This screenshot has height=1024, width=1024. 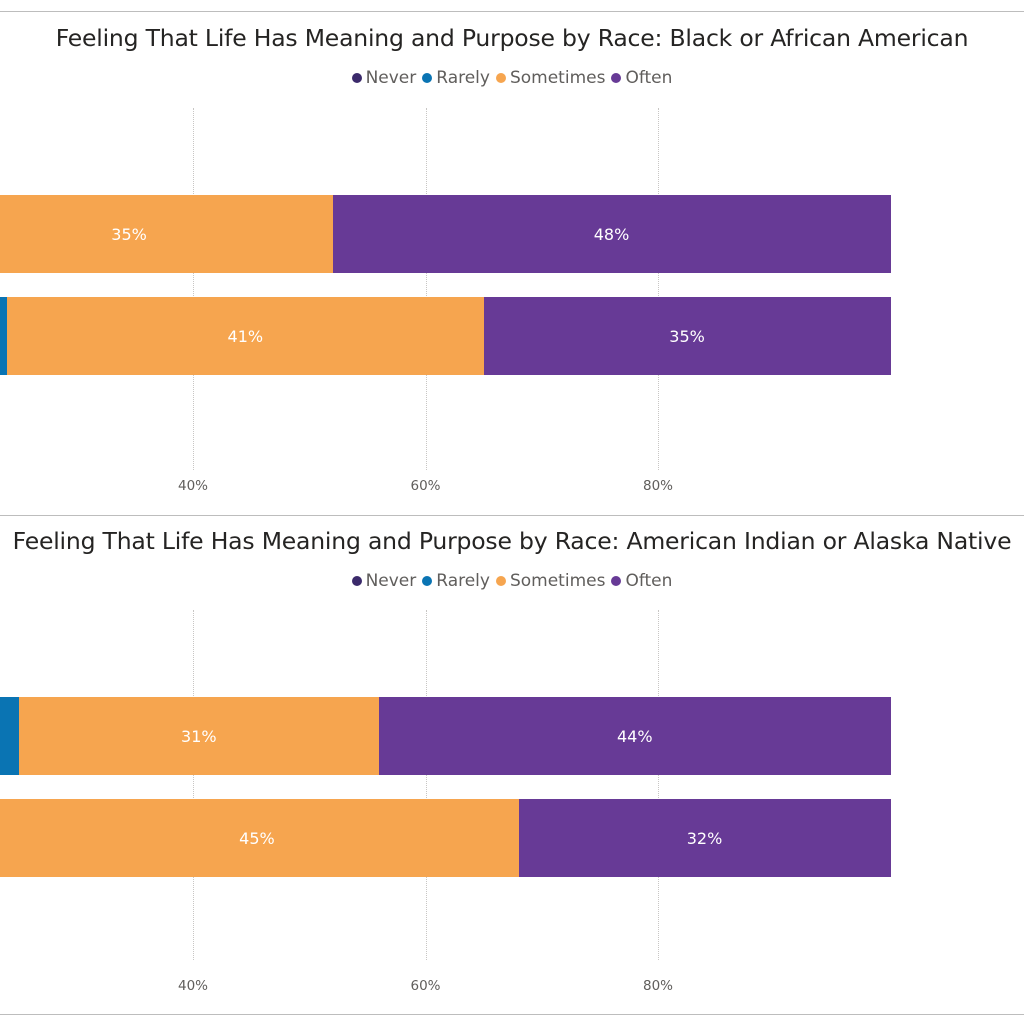 I want to click on data-label: 41%, so click(x=245, y=336).